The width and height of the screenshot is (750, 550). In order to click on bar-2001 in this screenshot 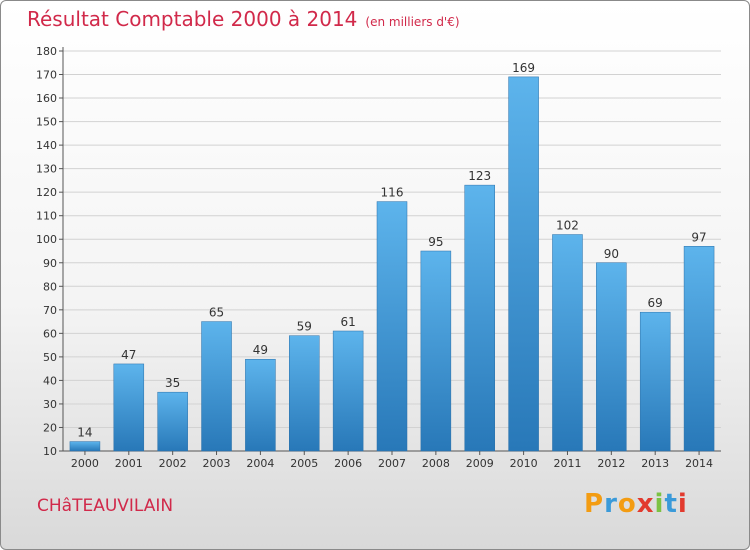, I will do `click(129, 407)`.